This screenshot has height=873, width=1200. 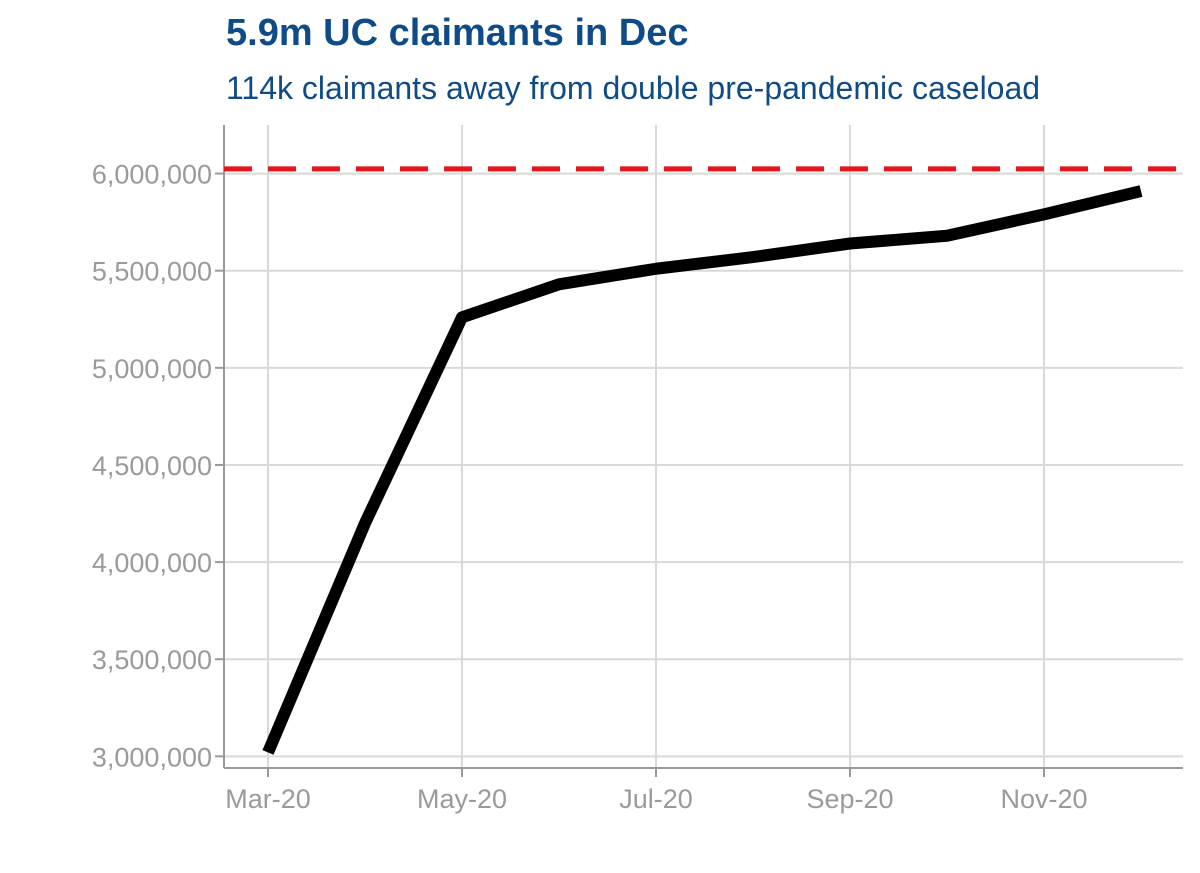 I want to click on x-tick-label: Sep-20, so click(x=849, y=799).